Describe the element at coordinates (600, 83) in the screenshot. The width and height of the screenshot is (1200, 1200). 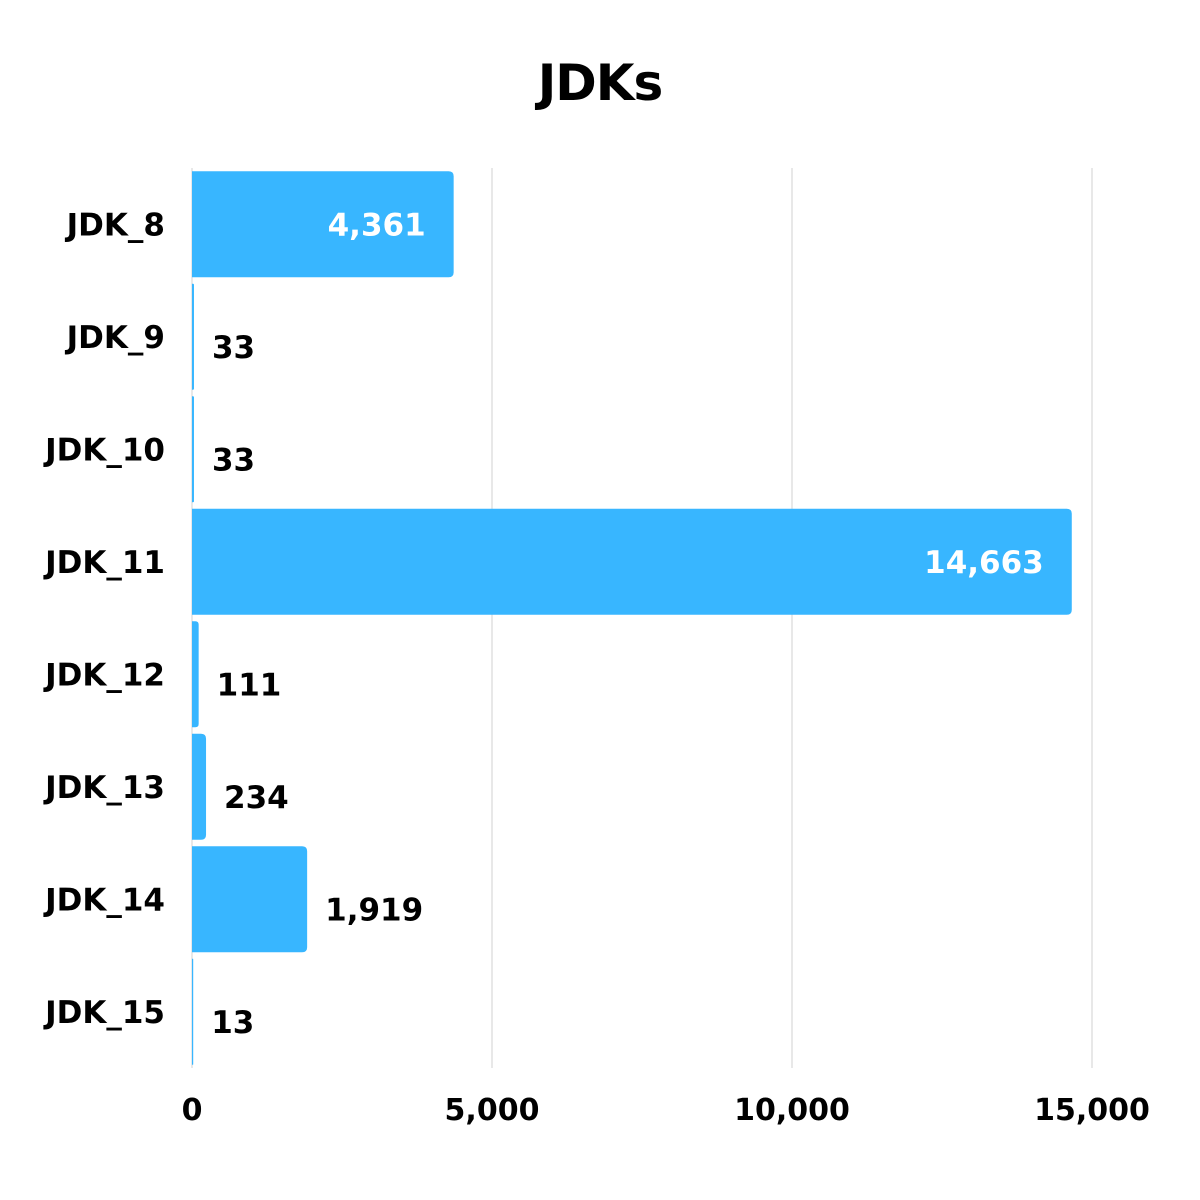
I see `chart-title: JDKs` at that location.